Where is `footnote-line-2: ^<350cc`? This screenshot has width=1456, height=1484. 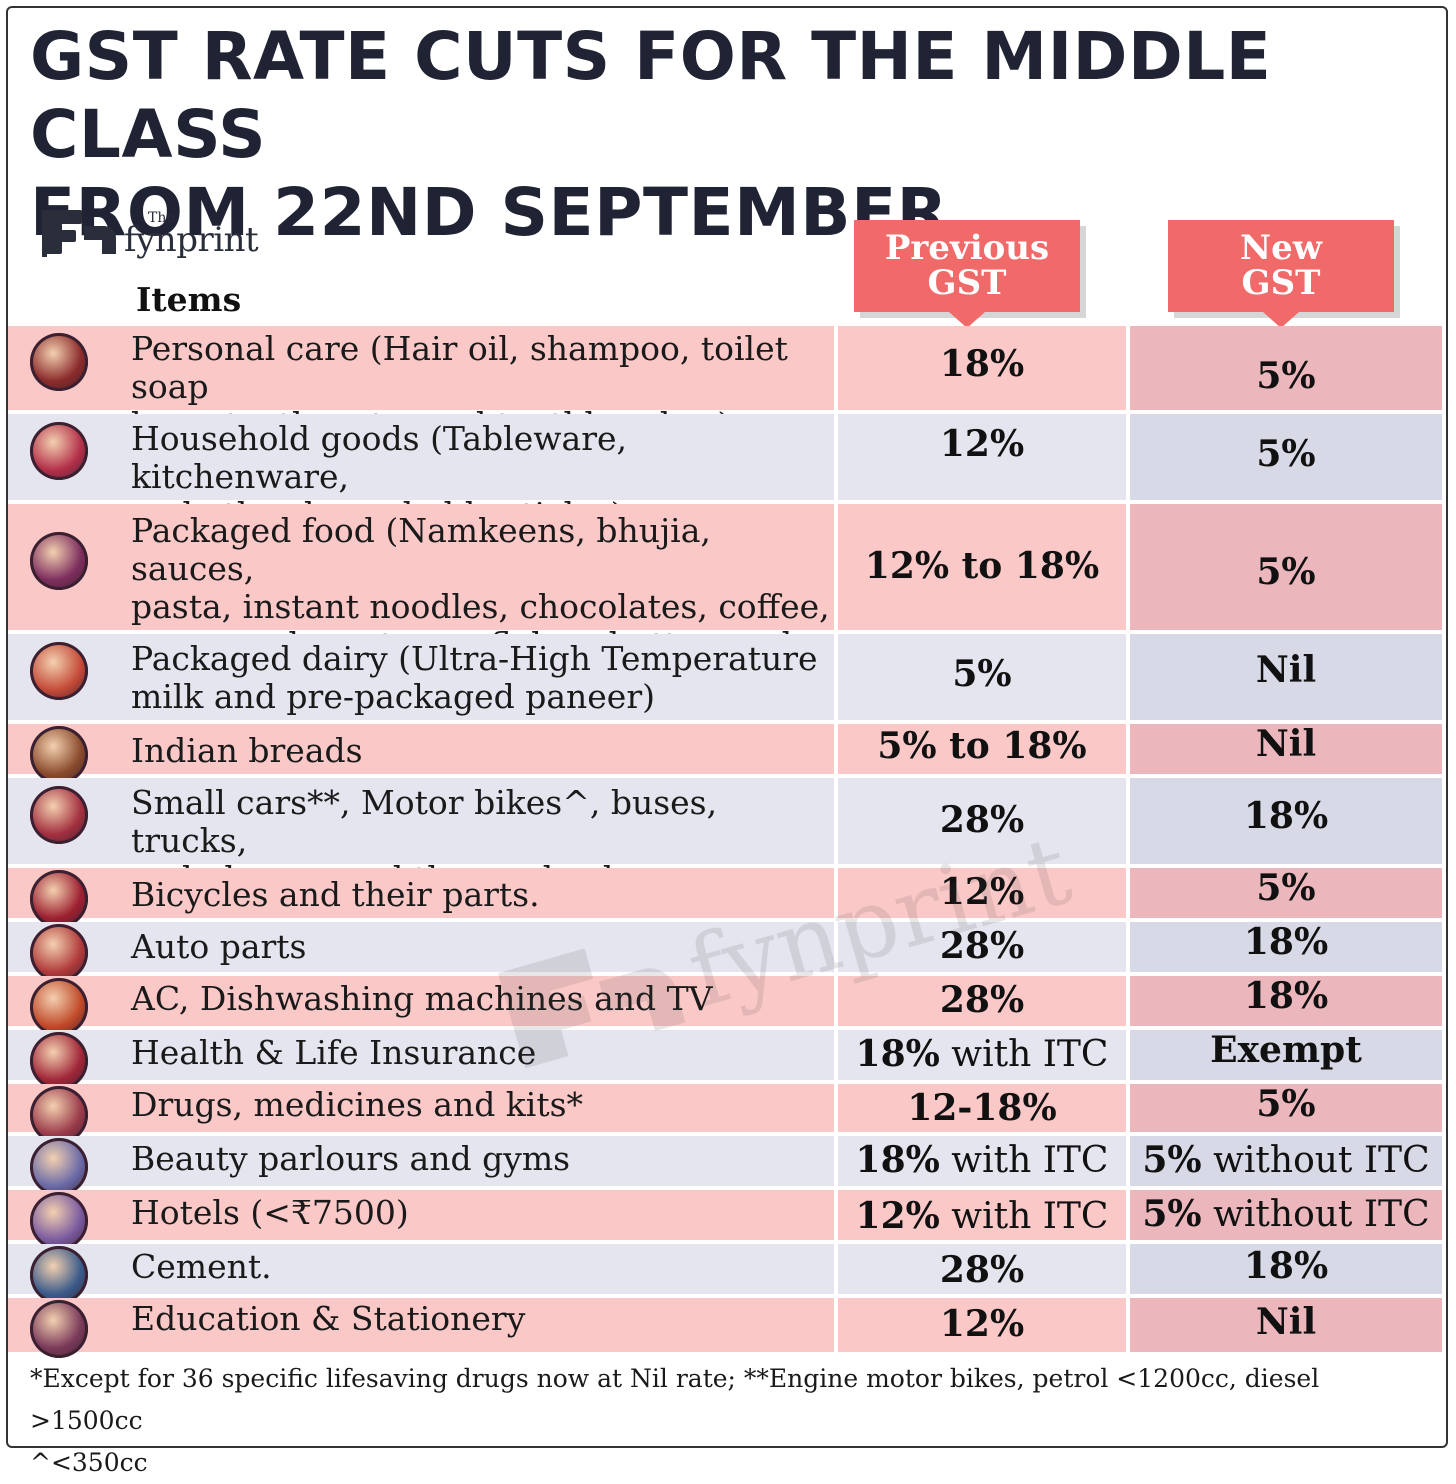 footnote-line-2: ^<350cc is located at coordinates (89, 1462).